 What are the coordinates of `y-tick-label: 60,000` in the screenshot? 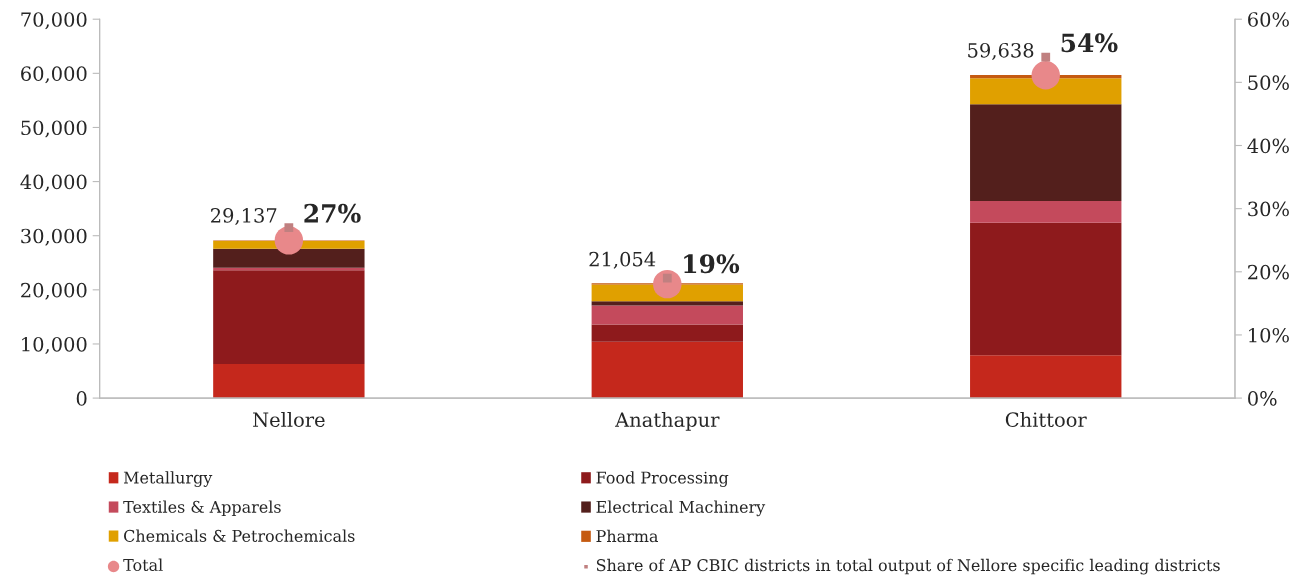 It's located at (54, 75).